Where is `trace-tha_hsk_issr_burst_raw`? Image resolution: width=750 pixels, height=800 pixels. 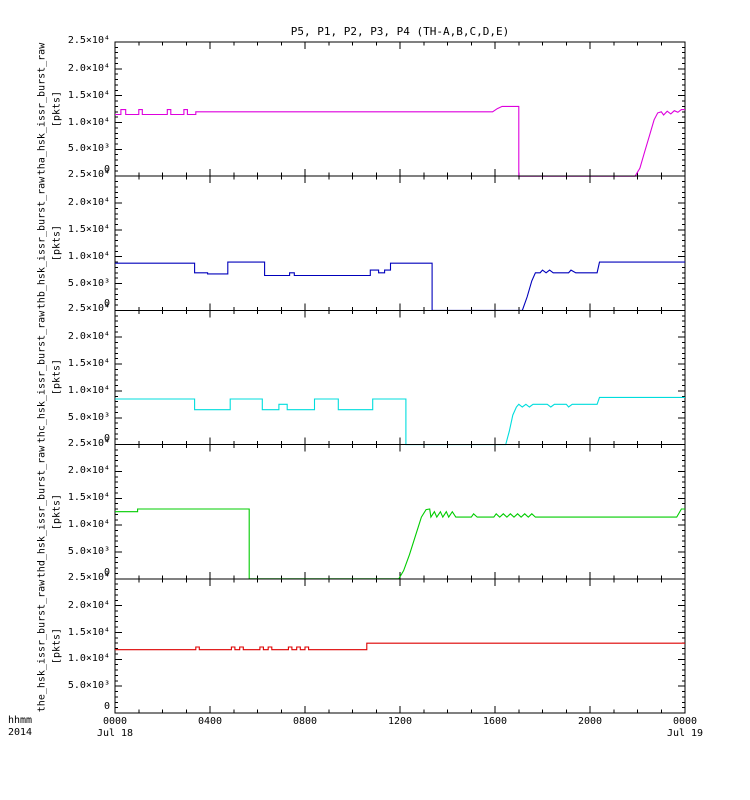
trace-tha_hsk_issr_burst_raw is located at coordinates (400, 141).